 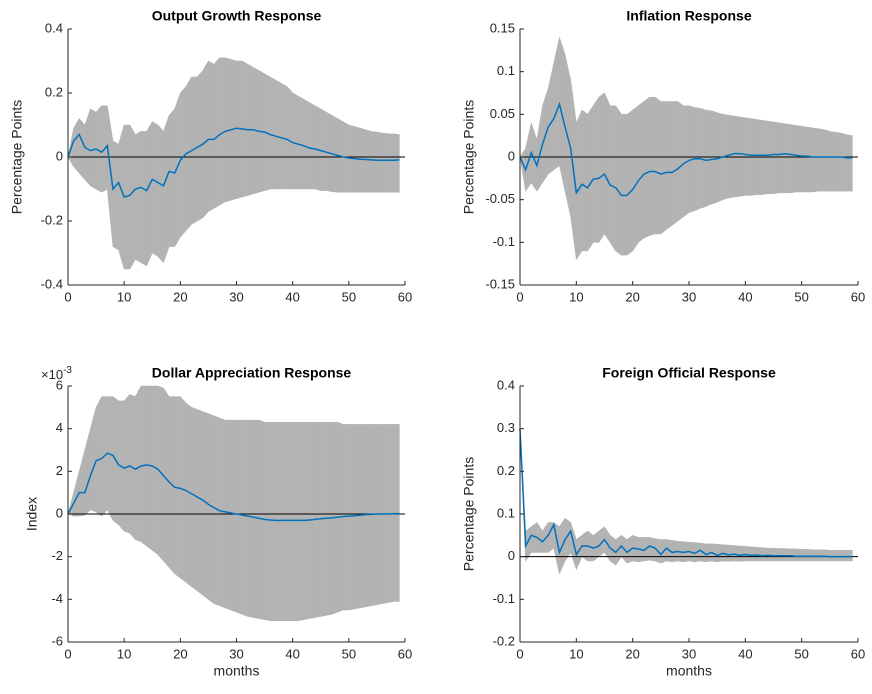 I want to click on subplot-title: Inflation Response, so click(x=688, y=16).